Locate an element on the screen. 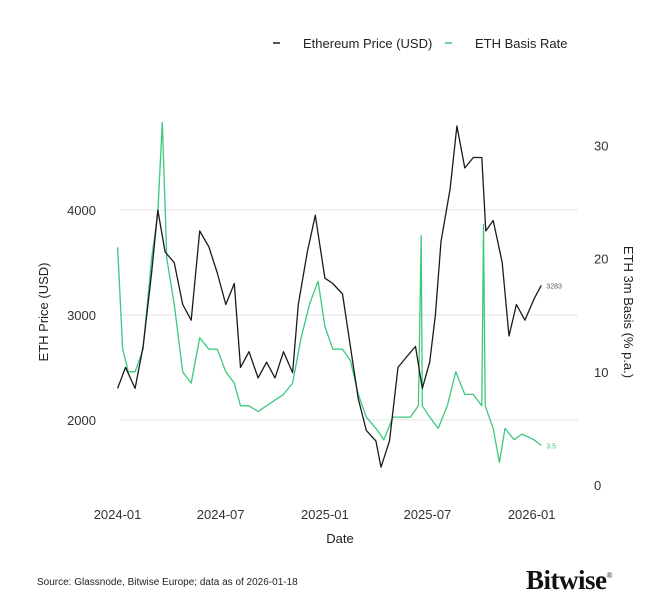 The height and width of the screenshot is (609, 671). x-tick: 2024-01 is located at coordinates (118, 514).